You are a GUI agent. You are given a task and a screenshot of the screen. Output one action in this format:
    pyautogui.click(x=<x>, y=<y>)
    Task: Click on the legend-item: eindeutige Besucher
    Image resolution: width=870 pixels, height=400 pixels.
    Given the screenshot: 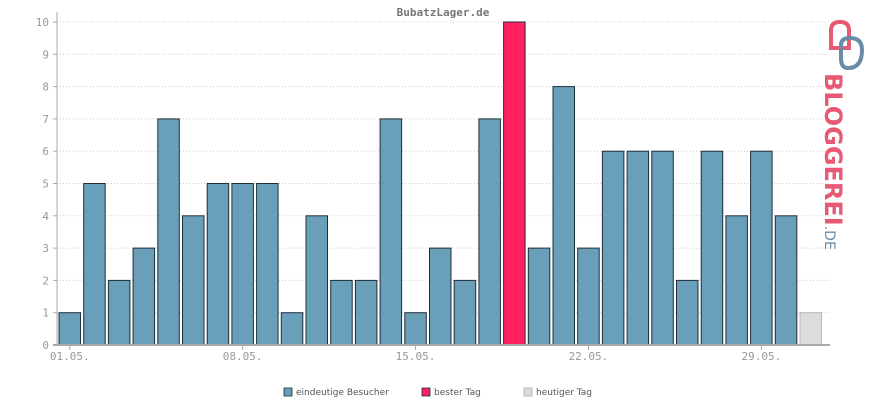 What is the action you would take?
    pyautogui.click(x=336, y=392)
    